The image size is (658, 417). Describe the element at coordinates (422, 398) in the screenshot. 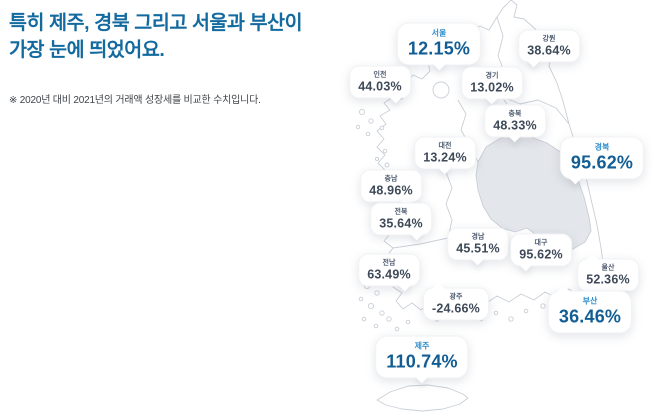

I see `jeju-island` at that location.